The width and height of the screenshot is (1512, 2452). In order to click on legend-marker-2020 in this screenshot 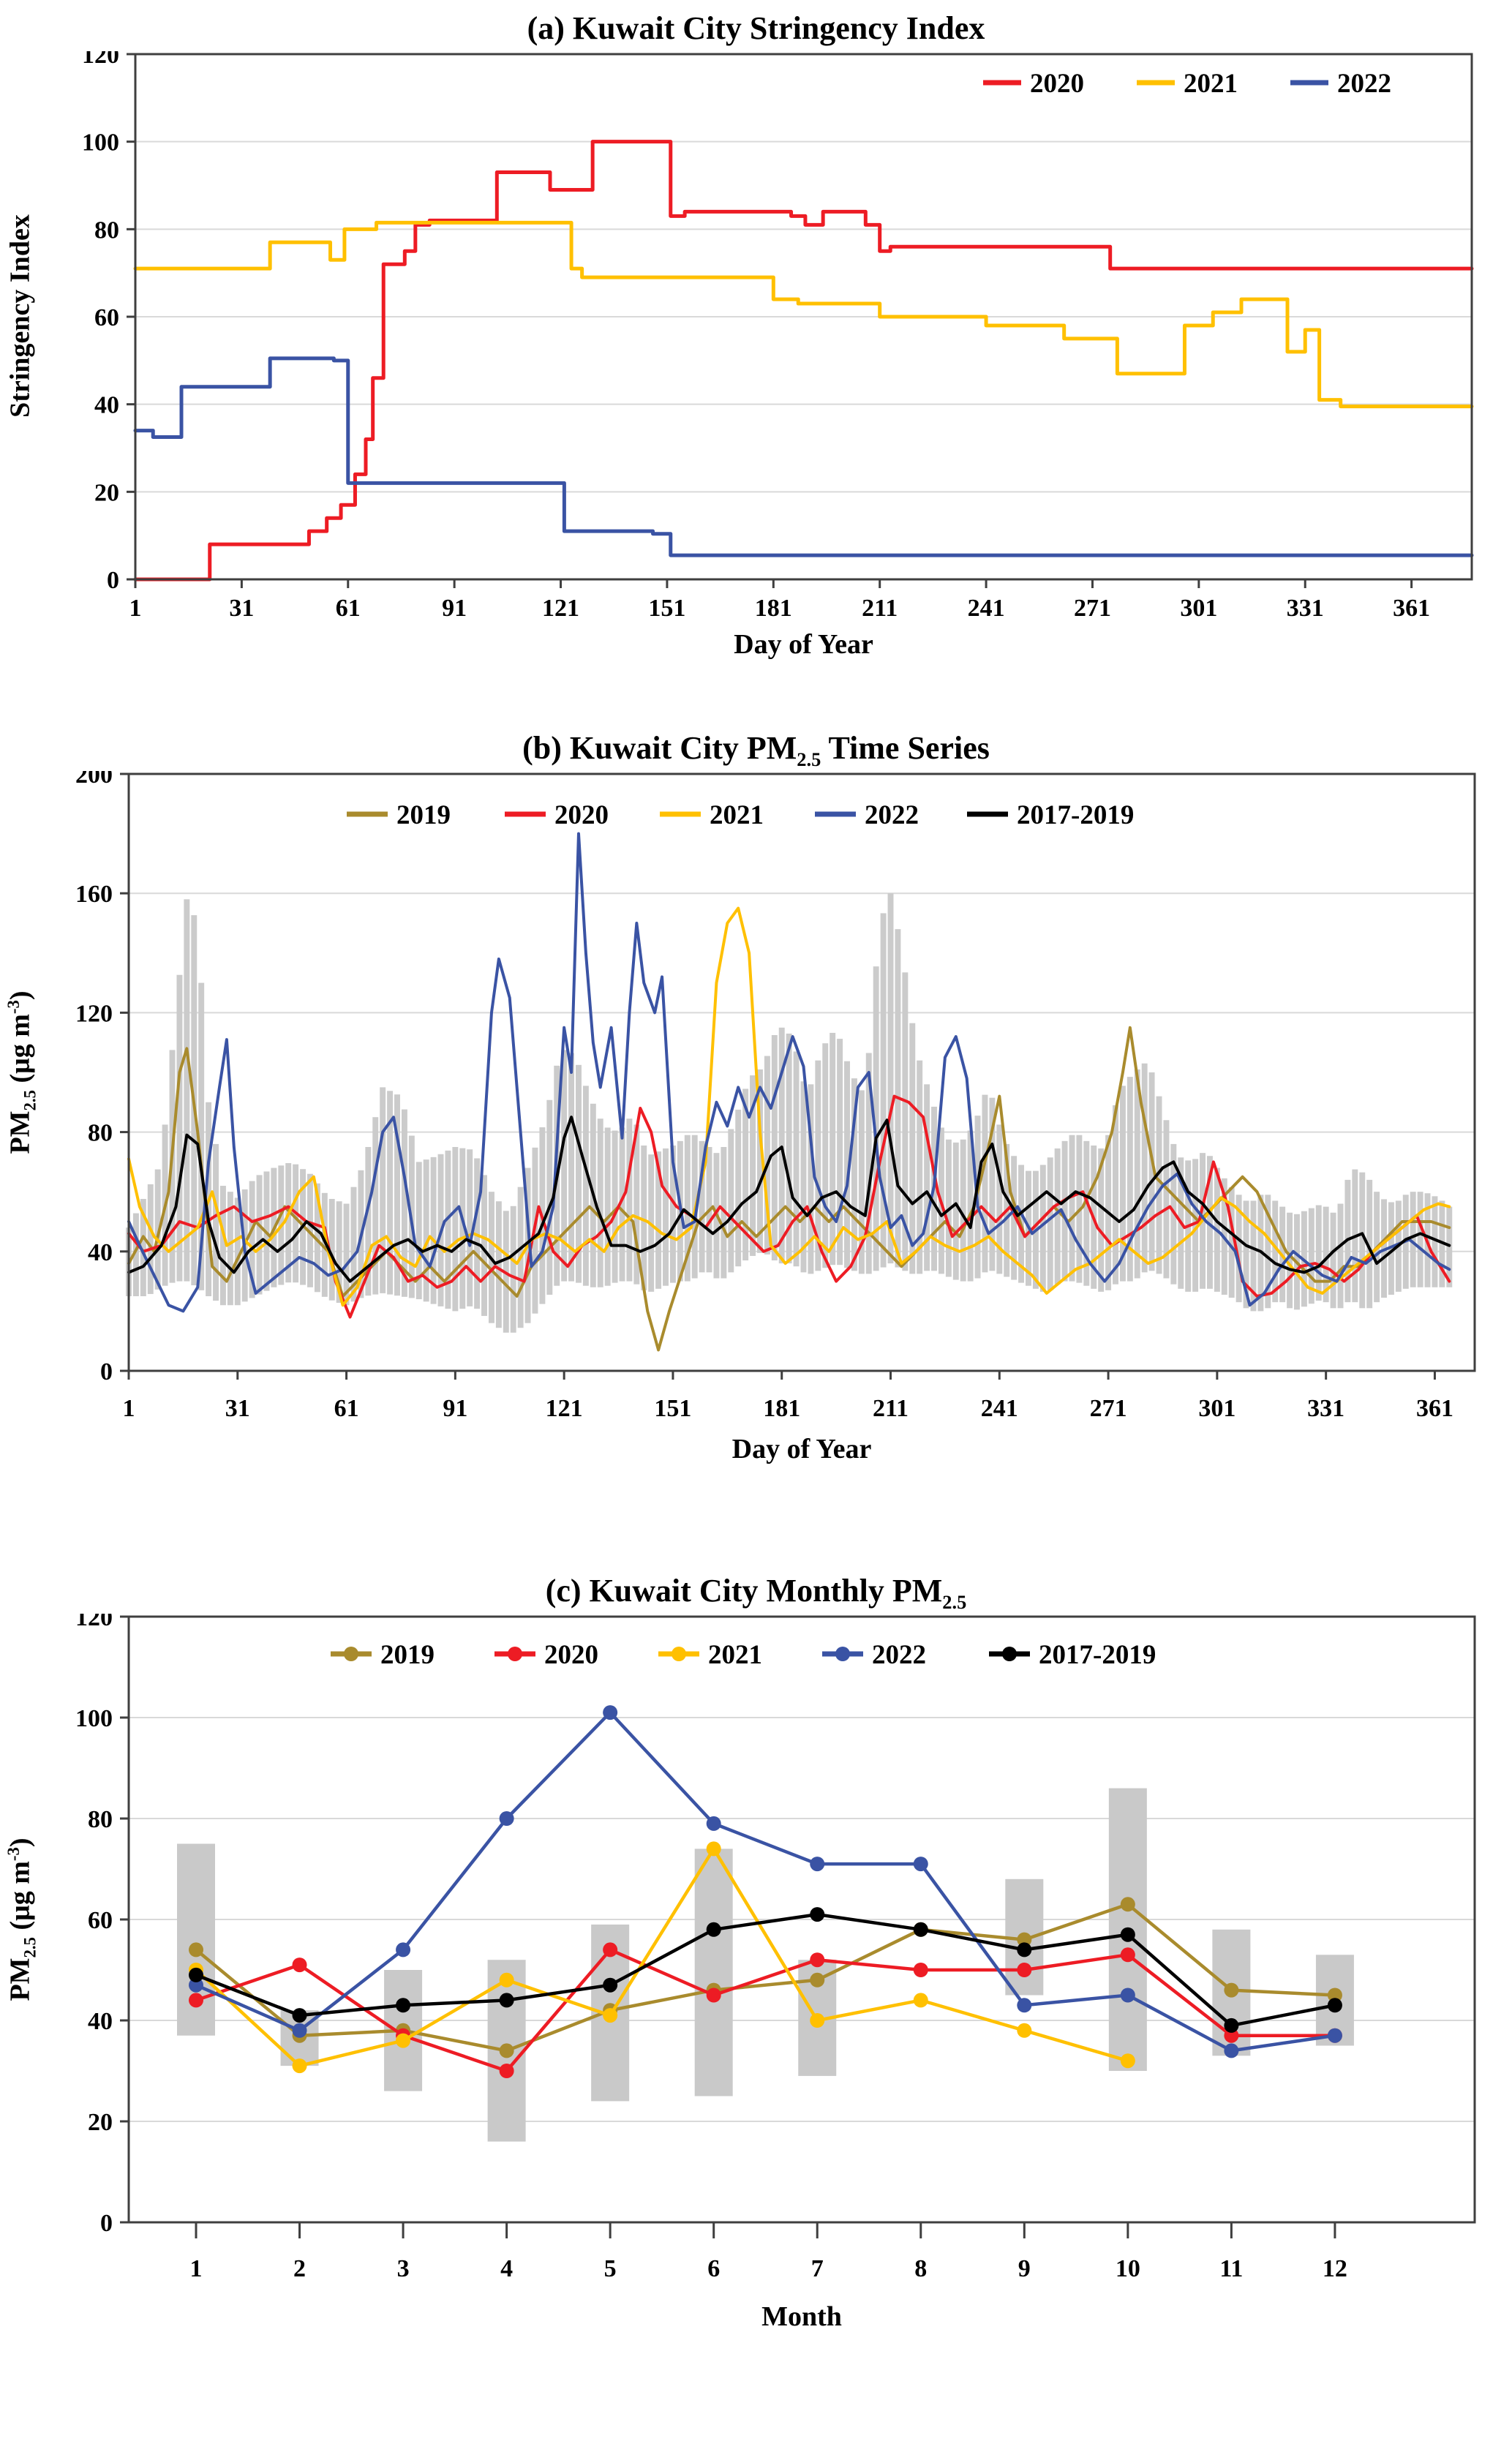, I will do `click(515, 1654)`.